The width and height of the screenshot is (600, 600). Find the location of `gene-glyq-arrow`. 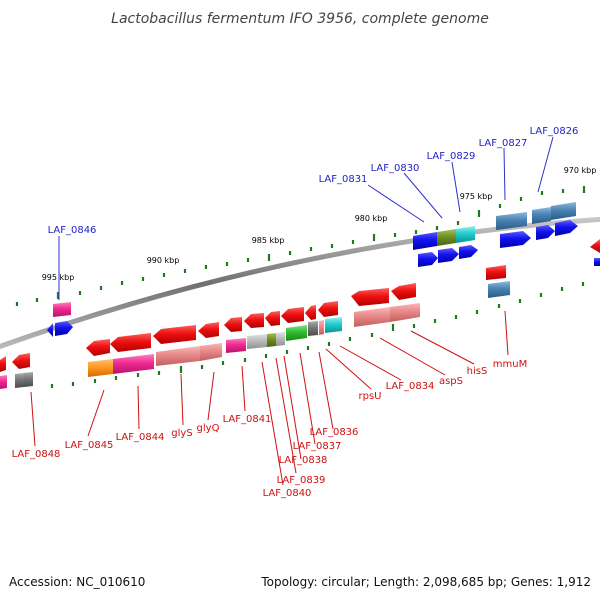

gene-glyq-arrow is located at coordinates (208, 330).